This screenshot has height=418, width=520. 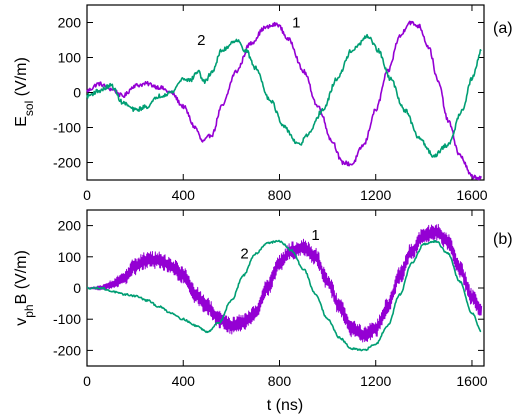 What do you see at coordinates (315, 235) in the screenshot?
I see `panel-b-series-1-label: 1` at bounding box center [315, 235].